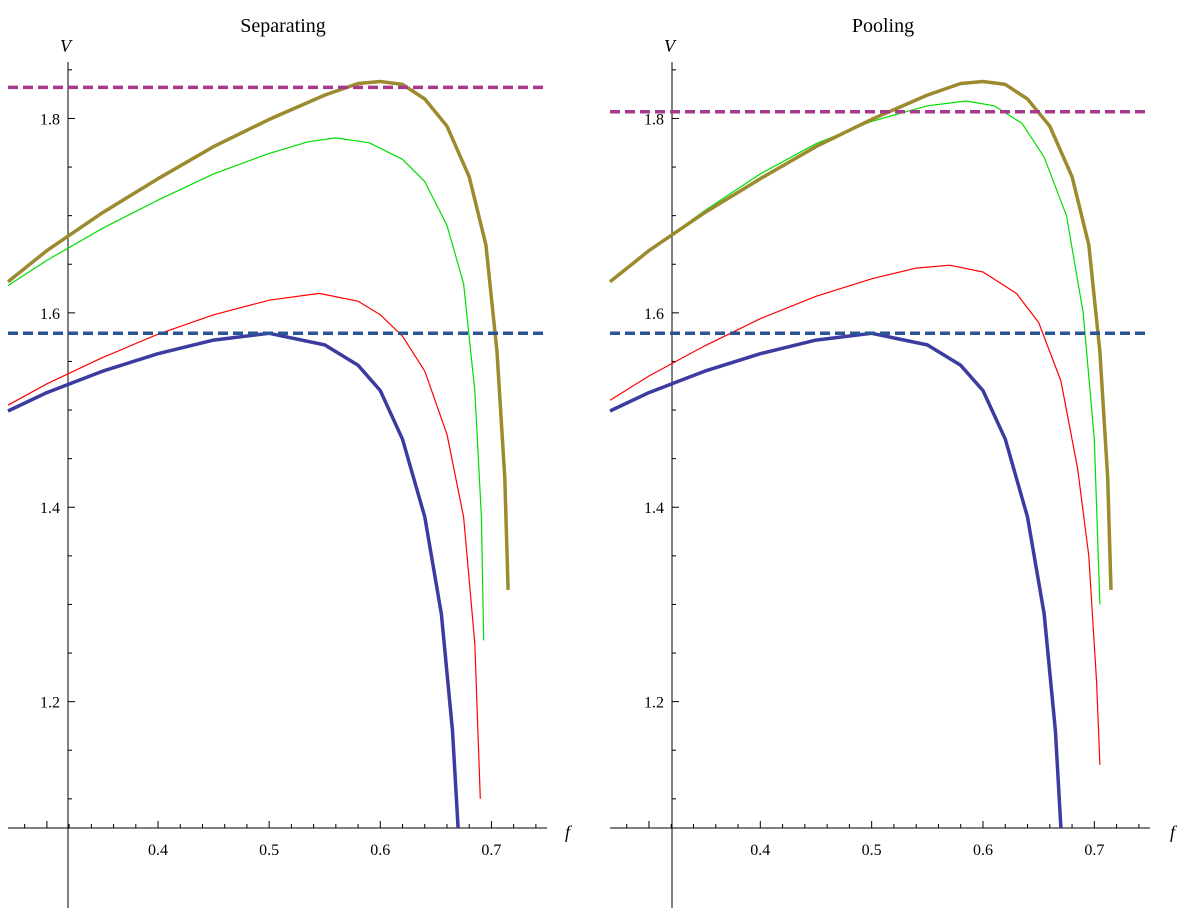  What do you see at coordinates (283, 26) in the screenshot?
I see `chart-title: Separating` at bounding box center [283, 26].